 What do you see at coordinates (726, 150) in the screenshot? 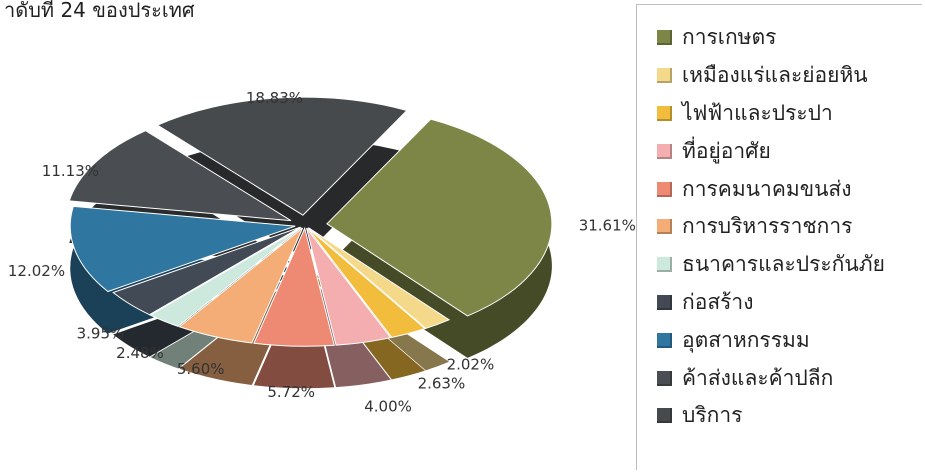
I see `legend-label: ที่อยู่อาศัย` at bounding box center [726, 150].